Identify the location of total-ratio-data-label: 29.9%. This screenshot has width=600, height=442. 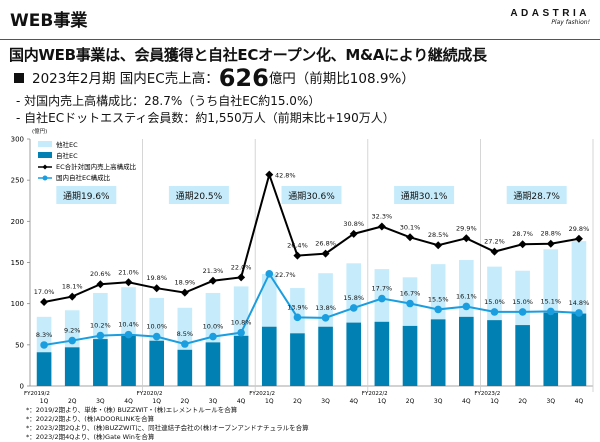
(466, 228).